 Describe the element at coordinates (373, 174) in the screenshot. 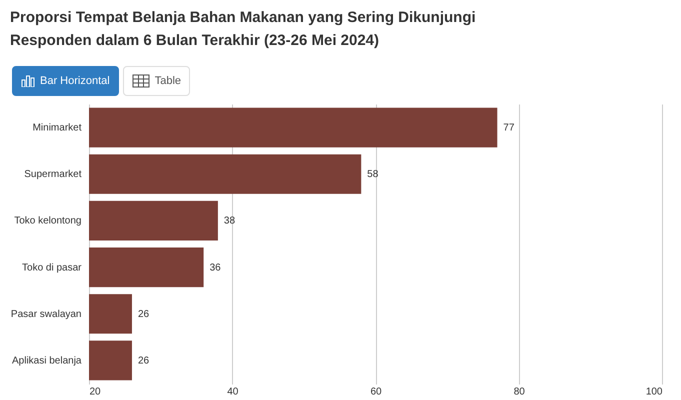

I see `data-label: 58` at that location.